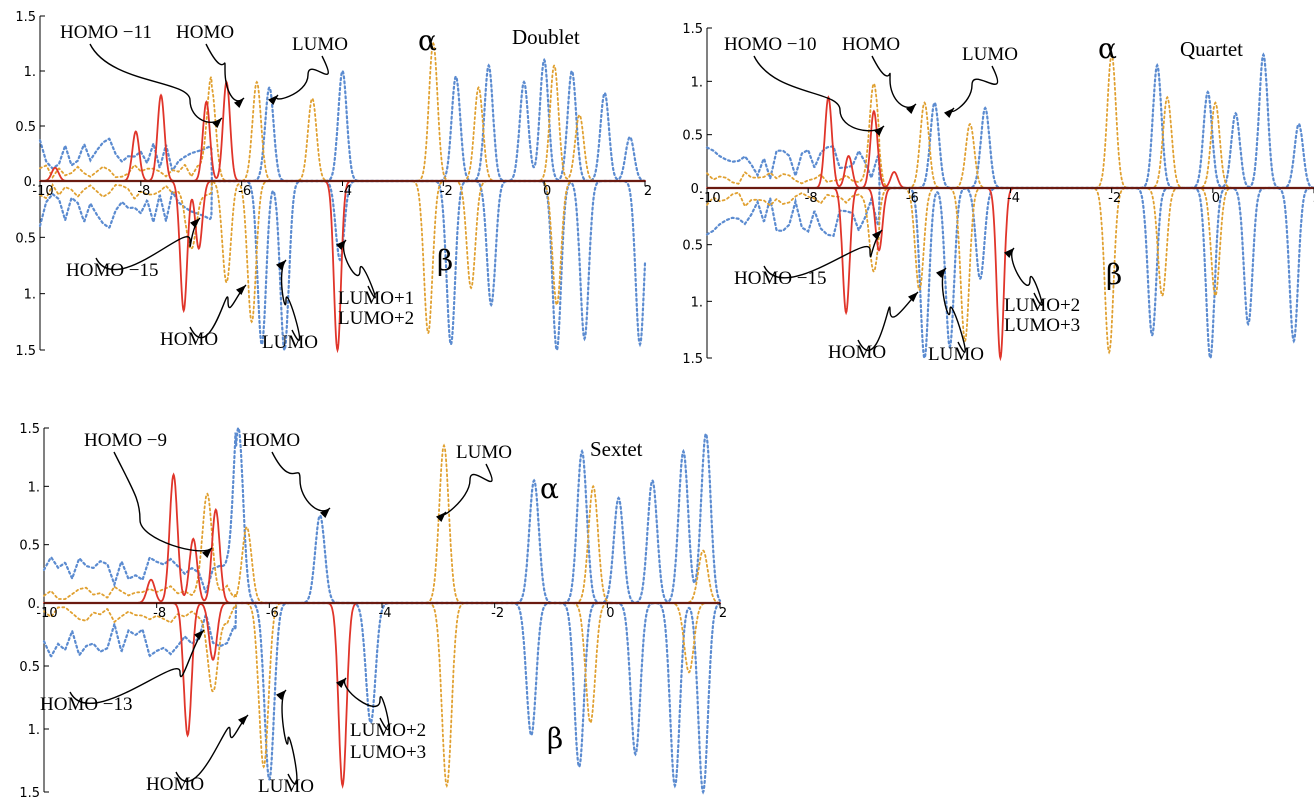 The height and width of the screenshot is (798, 1314). Describe the element at coordinates (86, 704) in the screenshot. I see `orbital-annotation: HOMO −13` at that location.